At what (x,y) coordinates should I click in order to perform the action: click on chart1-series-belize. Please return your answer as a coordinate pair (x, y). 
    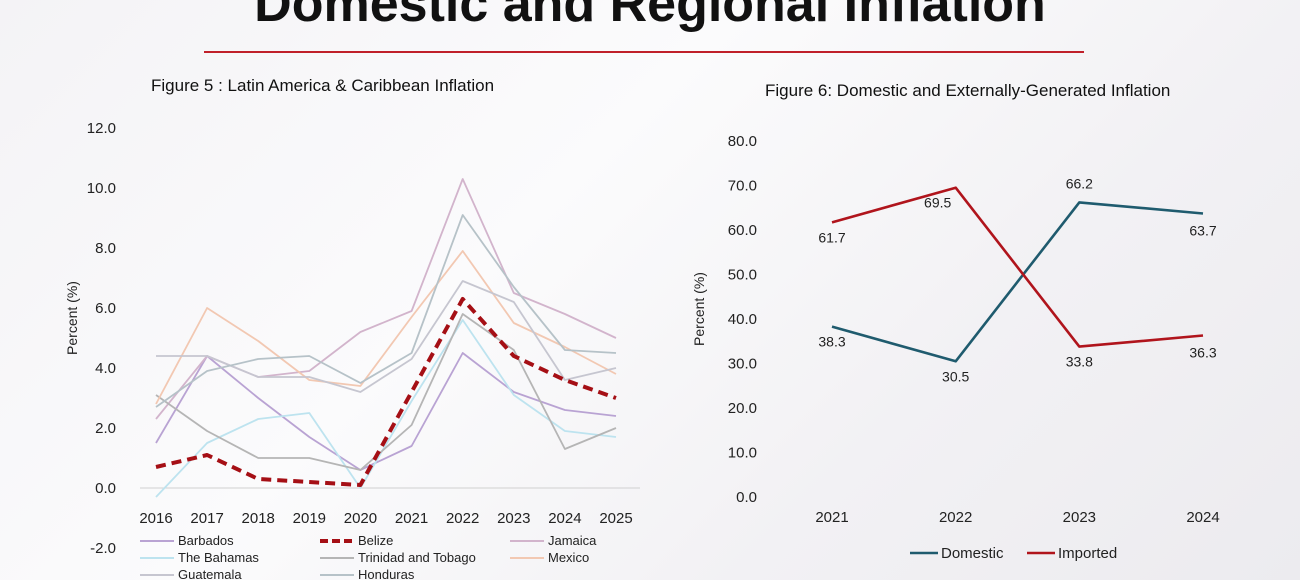
    Looking at the image, I should click on (386, 392).